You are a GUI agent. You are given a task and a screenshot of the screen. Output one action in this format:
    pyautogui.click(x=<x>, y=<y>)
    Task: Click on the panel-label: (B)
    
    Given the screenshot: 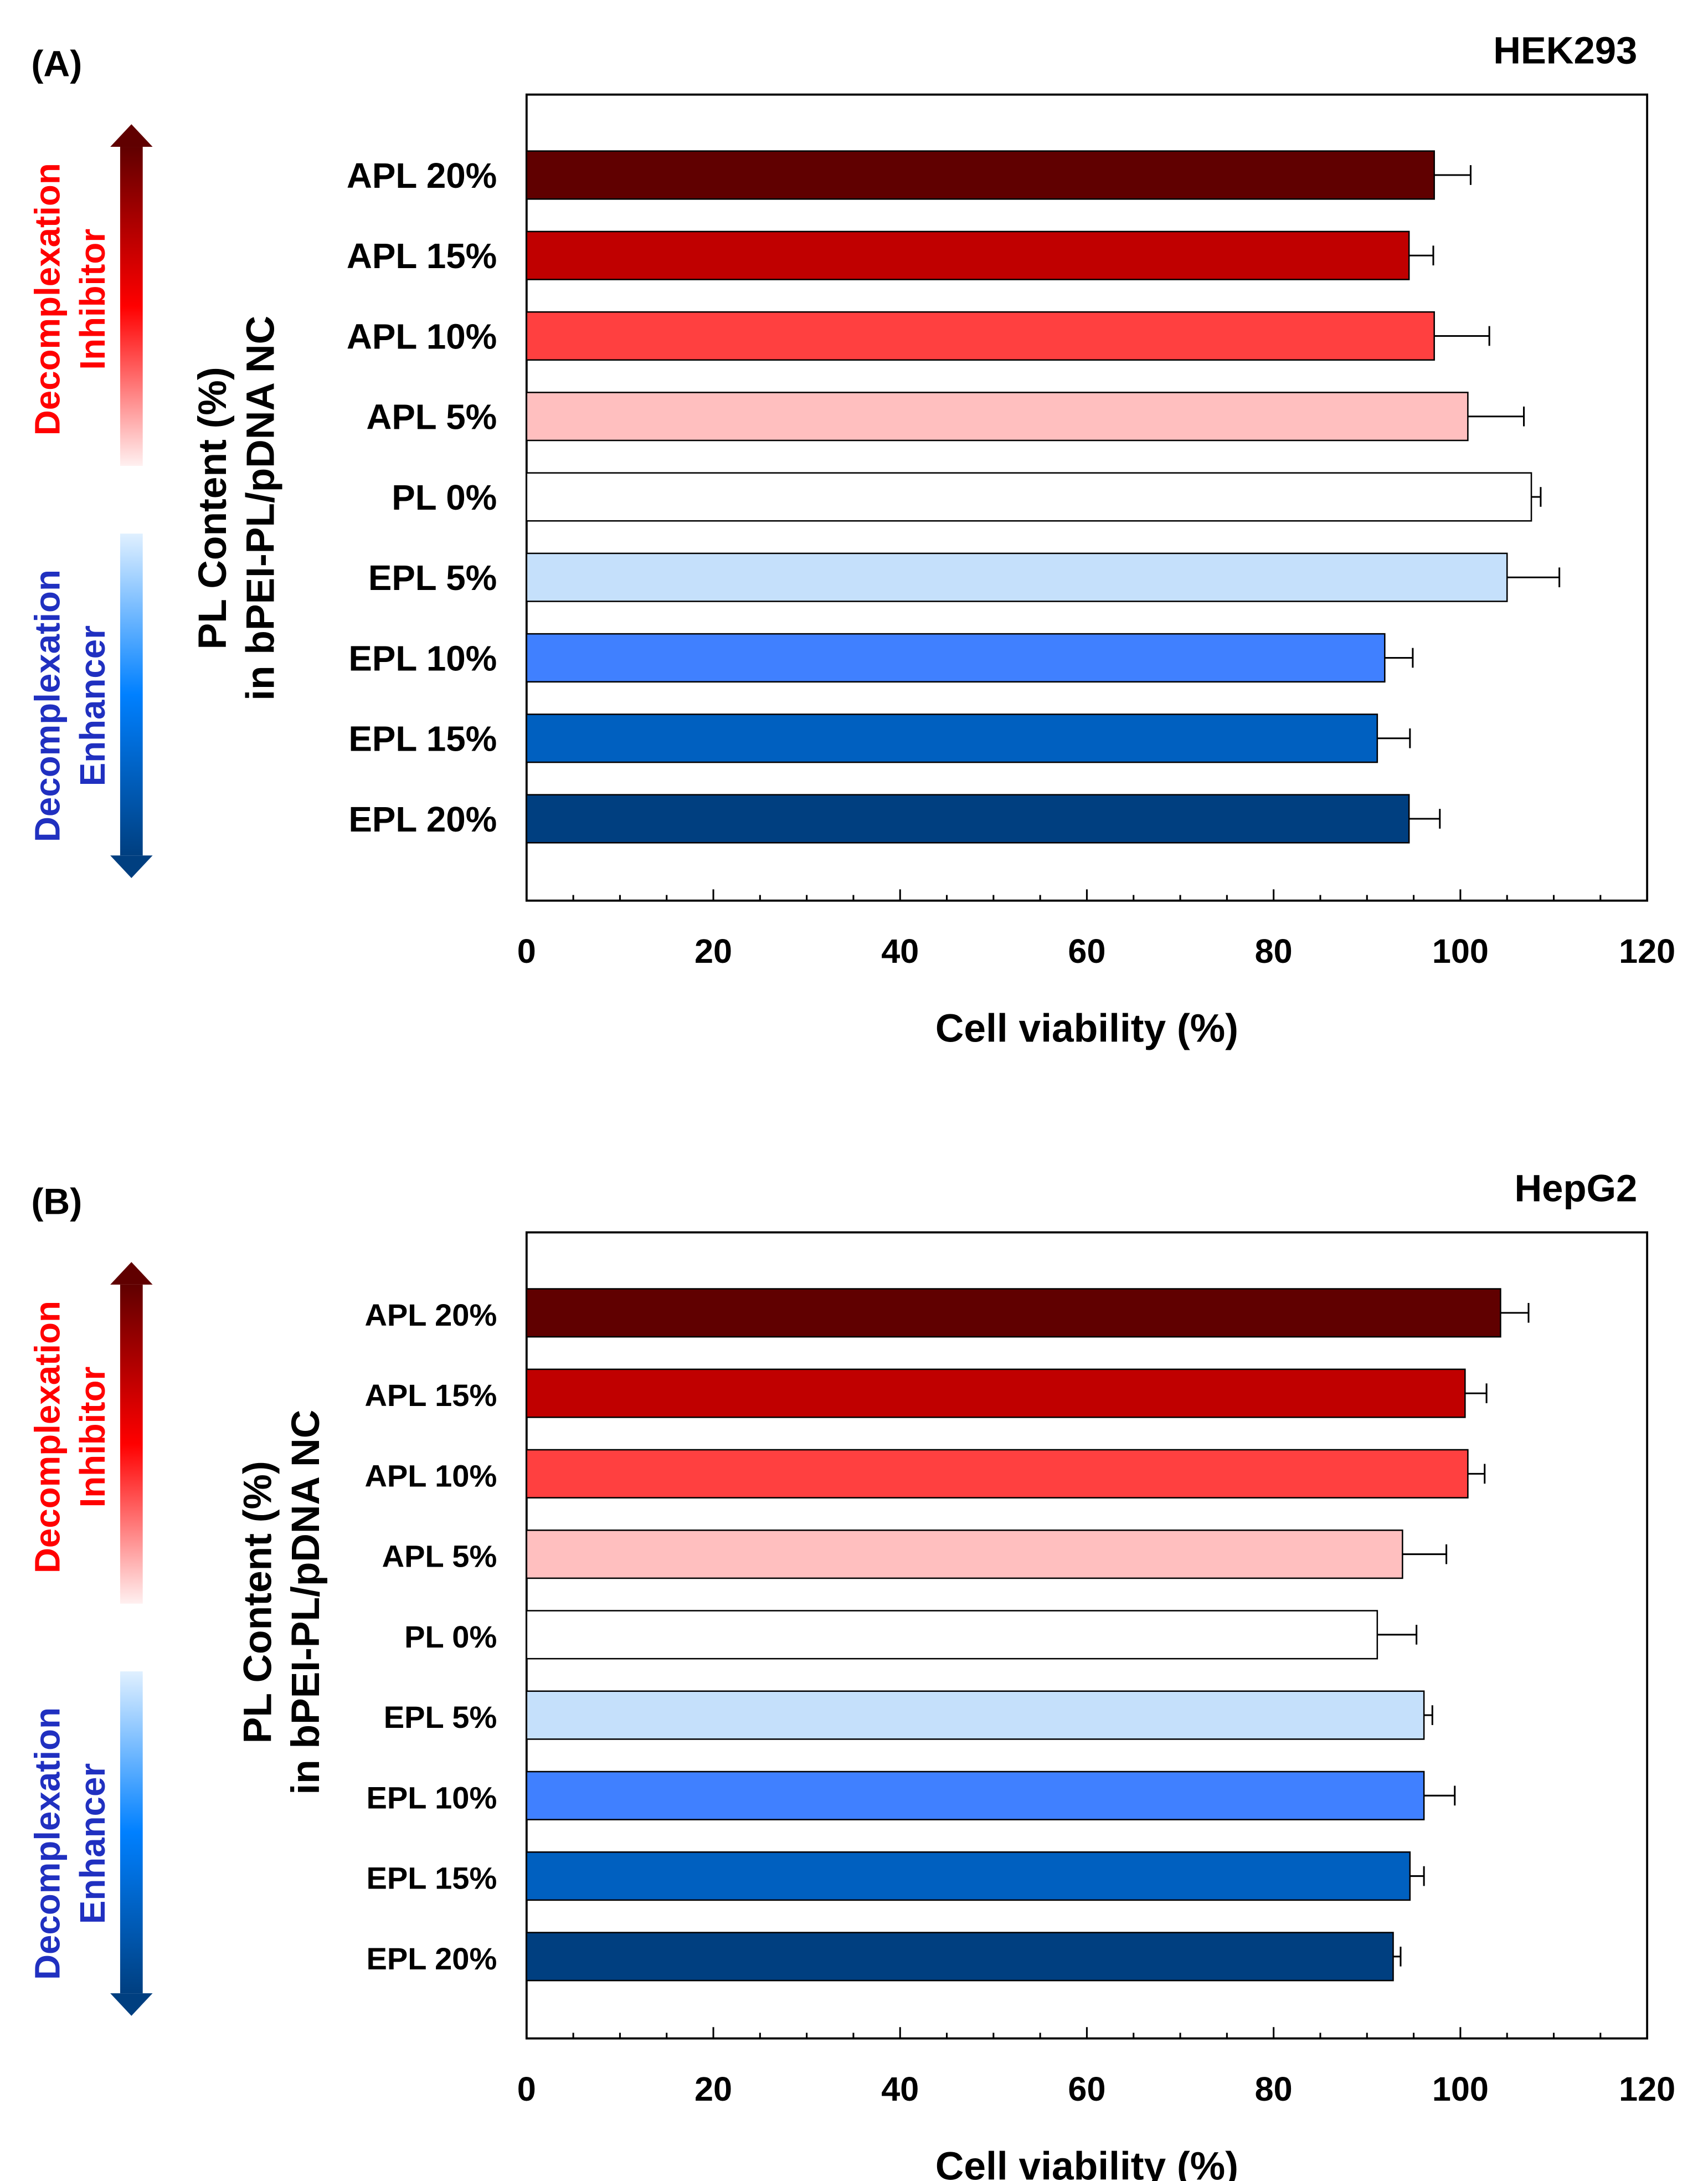 What is the action you would take?
    pyautogui.click(x=57, y=1201)
    